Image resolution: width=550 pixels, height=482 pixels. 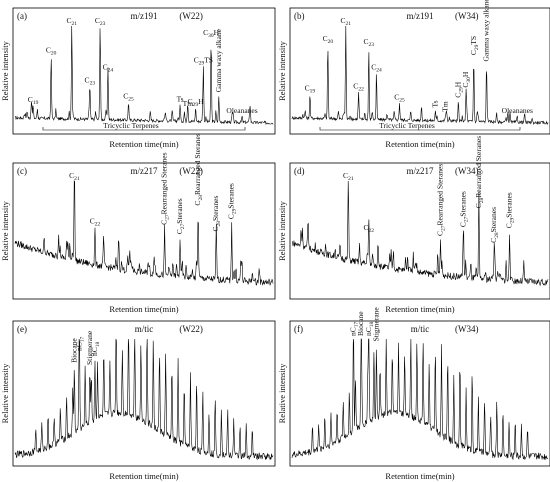 I want to click on peak-label-base: Stigmerane, so click(x=89, y=347).